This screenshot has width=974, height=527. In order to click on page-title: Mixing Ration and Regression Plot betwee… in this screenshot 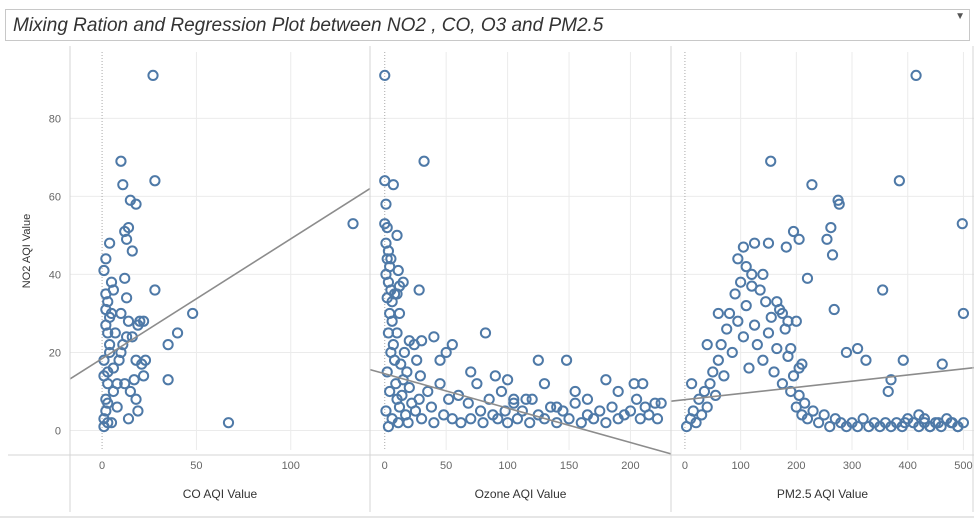, I will do `click(308, 25)`.